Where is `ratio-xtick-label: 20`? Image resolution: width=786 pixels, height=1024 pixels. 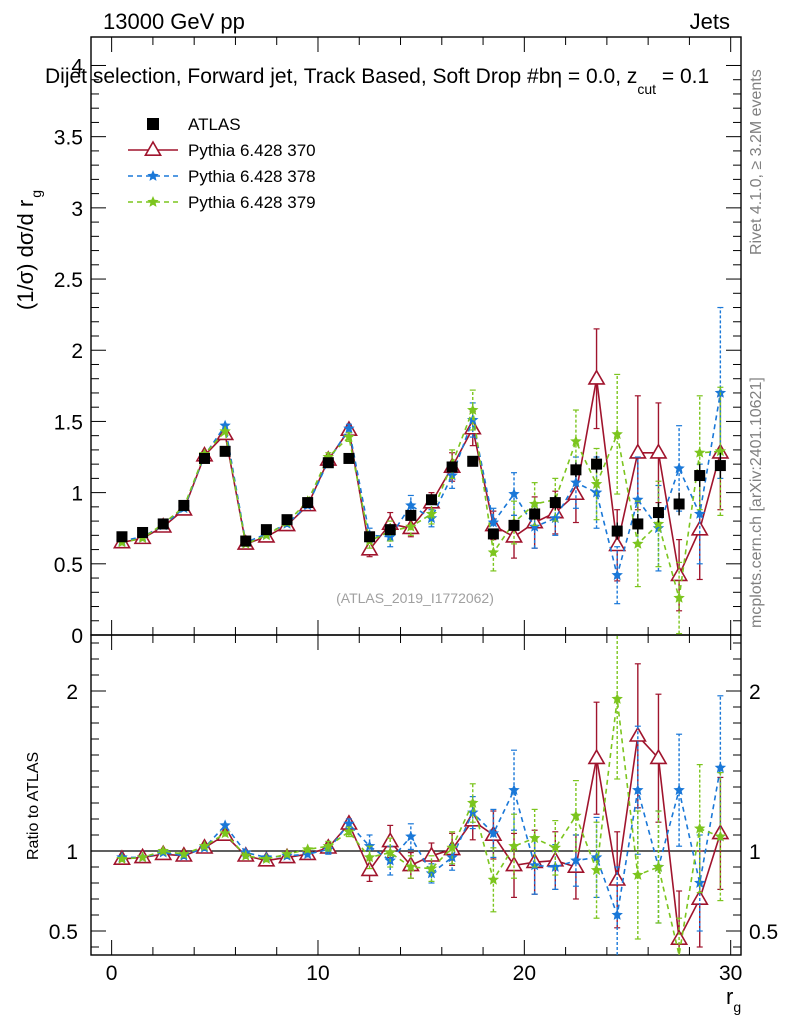
ratio-xtick-label: 20 is located at coordinates (524, 973).